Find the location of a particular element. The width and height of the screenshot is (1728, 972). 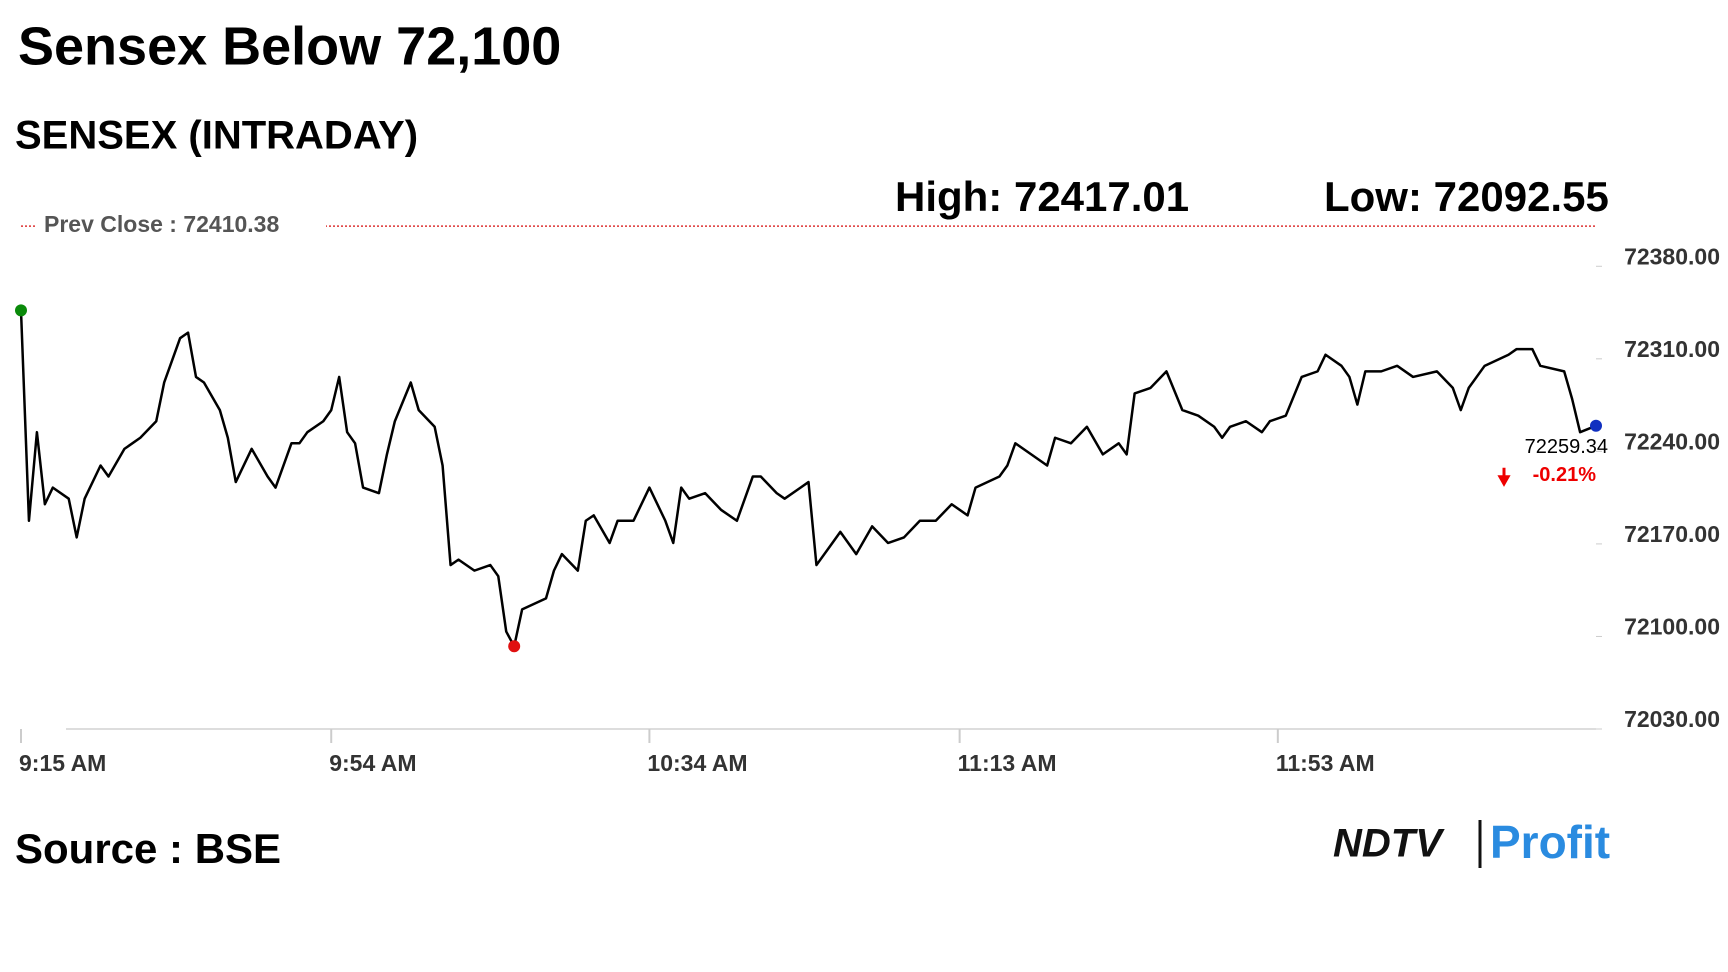

y-tick-label: 72240.00 is located at coordinates (1672, 441).